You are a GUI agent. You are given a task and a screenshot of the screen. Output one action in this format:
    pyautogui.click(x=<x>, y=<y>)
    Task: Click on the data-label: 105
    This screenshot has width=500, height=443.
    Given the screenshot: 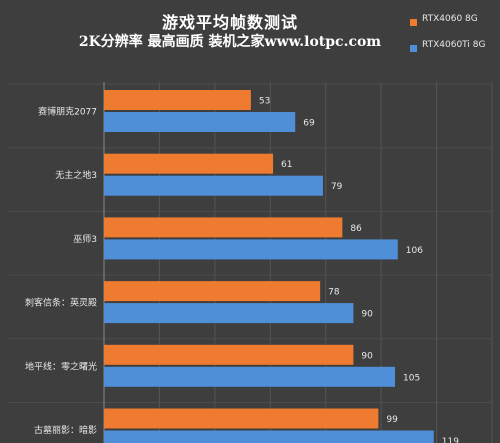 What is the action you would take?
    pyautogui.click(x=411, y=378)
    